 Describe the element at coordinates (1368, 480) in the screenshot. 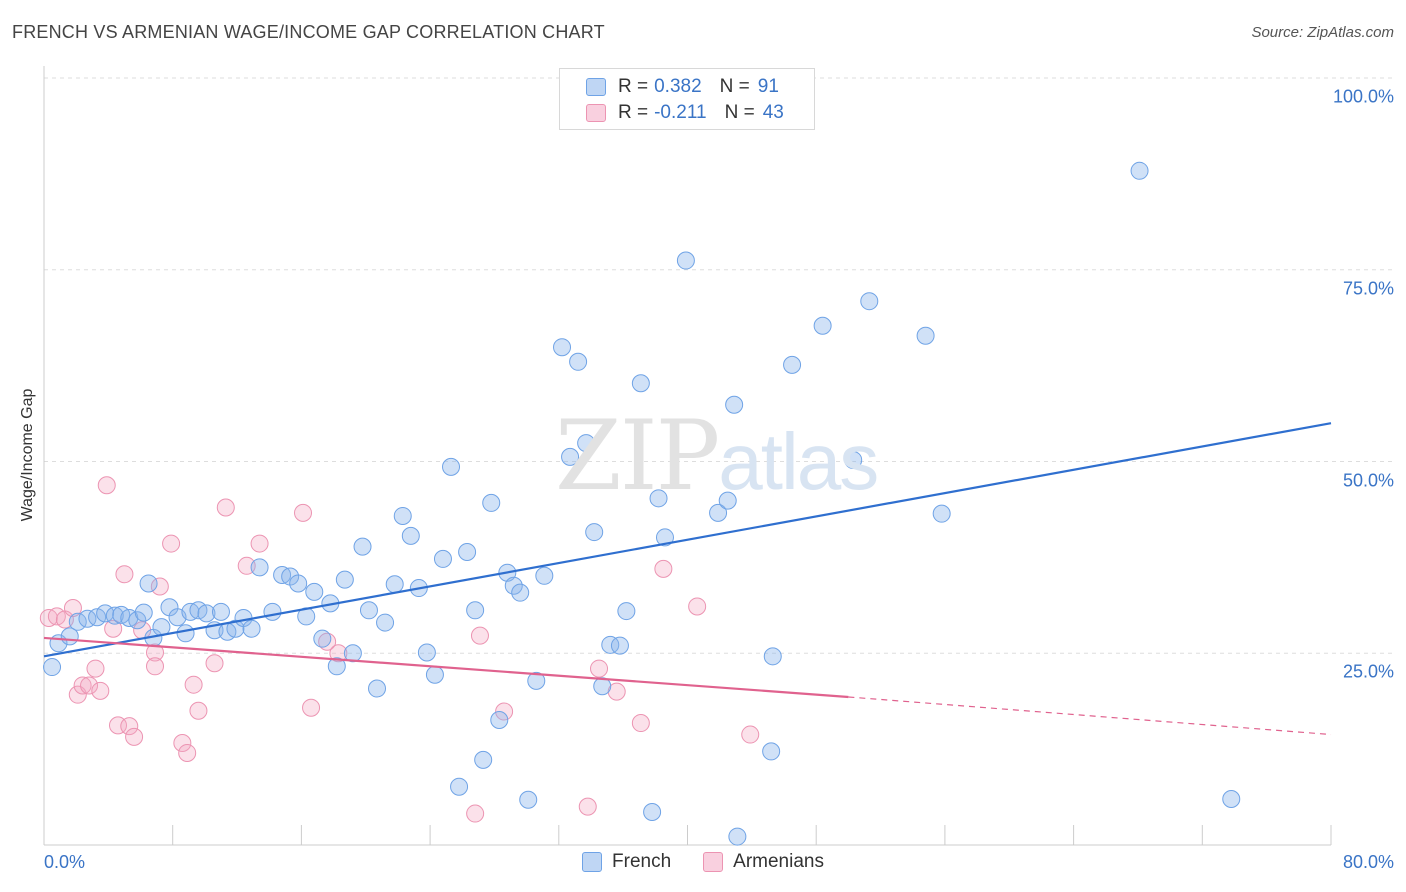

I see `y-tick-label-50: 50.0%` at that location.